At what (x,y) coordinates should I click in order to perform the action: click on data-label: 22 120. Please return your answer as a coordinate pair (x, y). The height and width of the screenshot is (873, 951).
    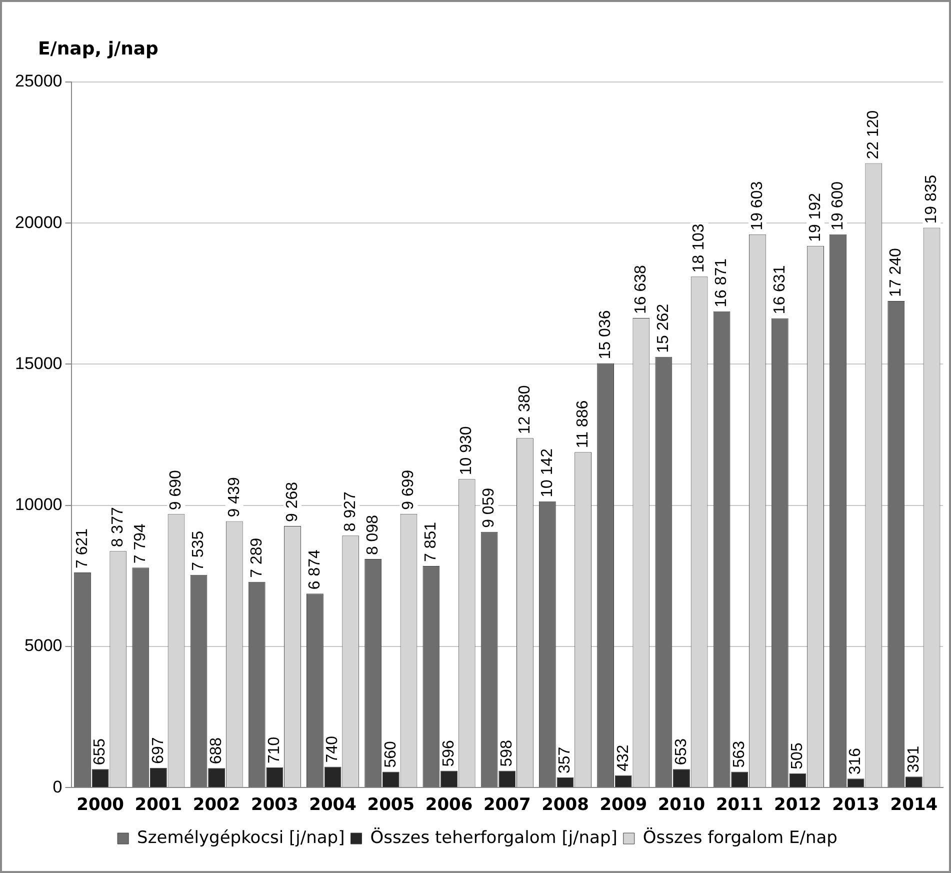
    Looking at the image, I should click on (873, 135).